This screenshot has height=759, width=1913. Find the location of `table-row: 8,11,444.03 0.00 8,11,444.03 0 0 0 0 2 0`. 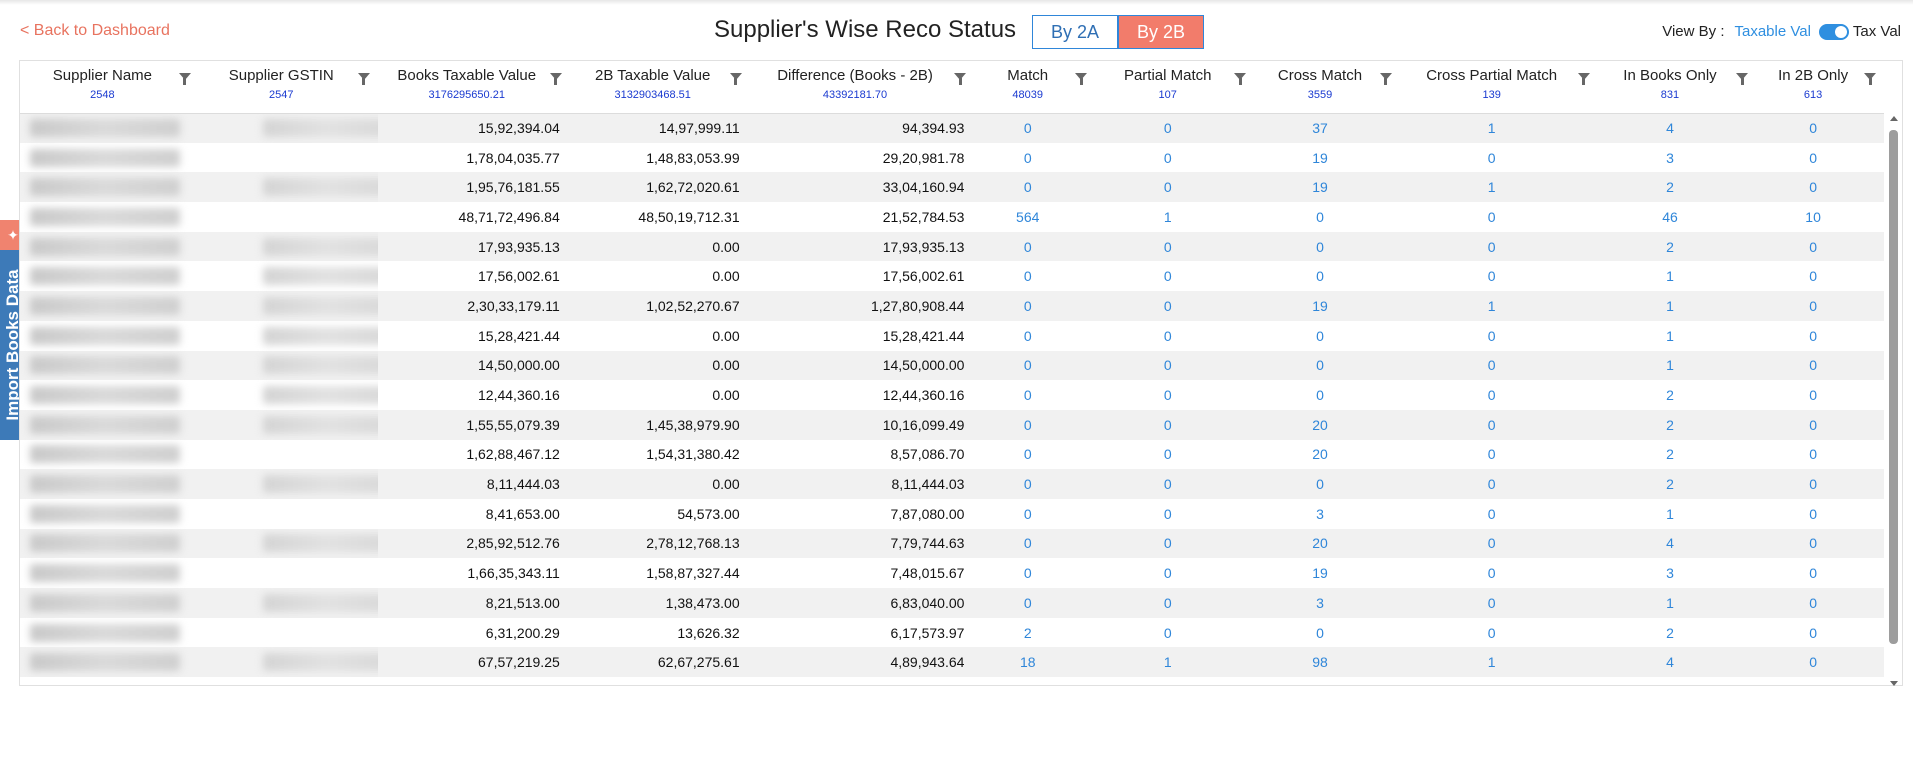

table-row: 8,11,444.03 0.00 8,11,444.03 0 0 0 0 2 0 is located at coordinates (952, 484).